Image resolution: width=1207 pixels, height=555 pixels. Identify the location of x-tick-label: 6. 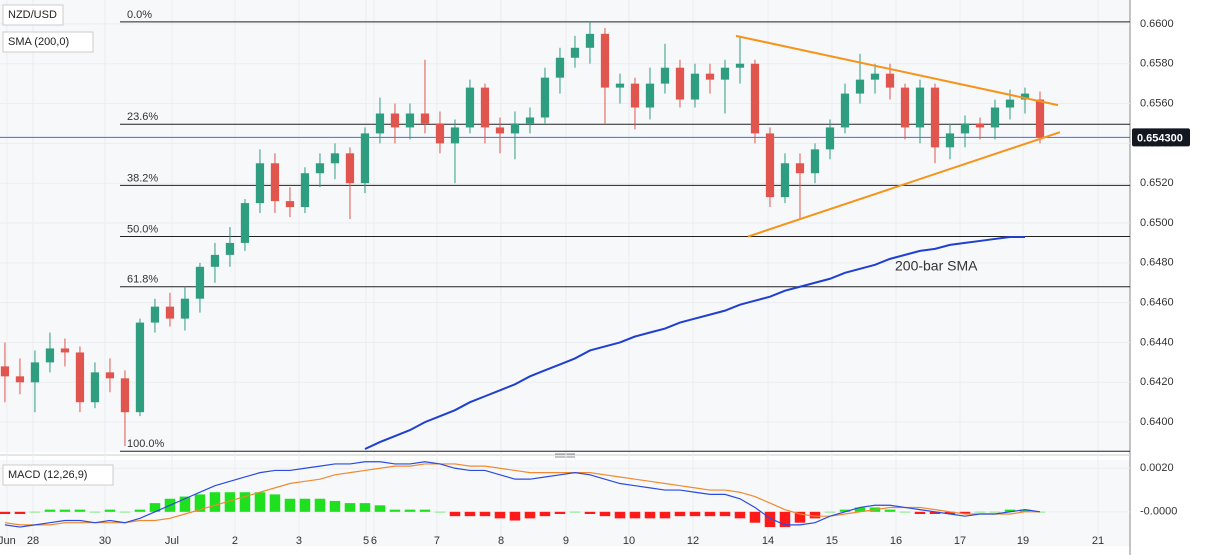
(374, 541).